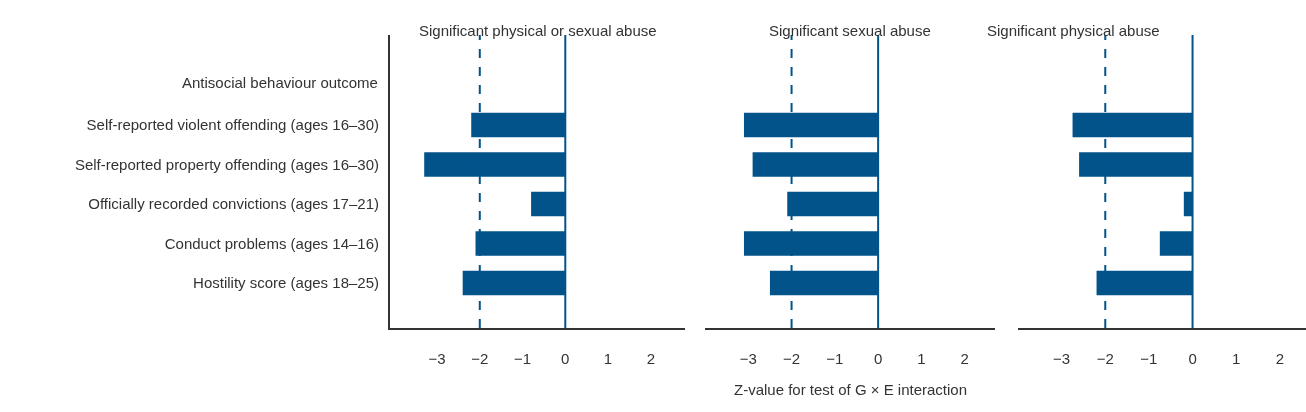 Image resolution: width=1306 pixels, height=412 pixels. What do you see at coordinates (271, 243) in the screenshot?
I see `y-tick-label: Conduct problems (ages 14–16)` at bounding box center [271, 243].